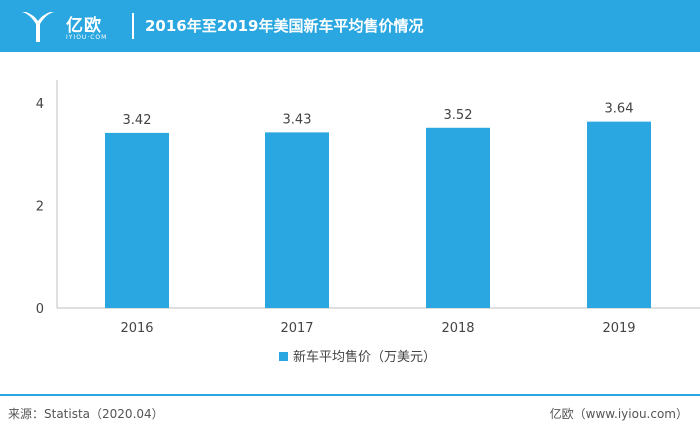  What do you see at coordinates (618, 328) in the screenshot?
I see `x-tick-label: 2019` at bounding box center [618, 328].